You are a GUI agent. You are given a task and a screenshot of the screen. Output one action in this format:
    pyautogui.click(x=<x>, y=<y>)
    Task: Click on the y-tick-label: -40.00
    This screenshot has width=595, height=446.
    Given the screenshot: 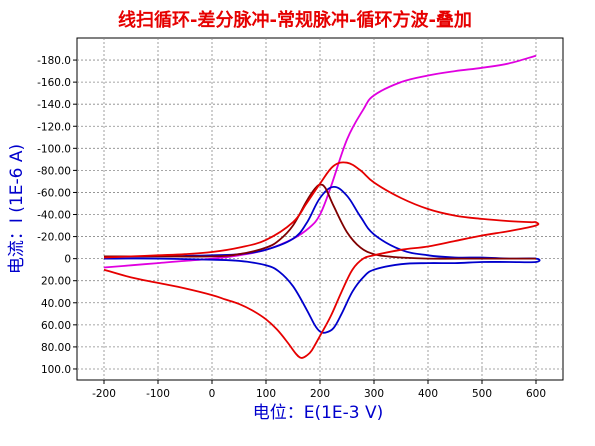 What is the action you would take?
    pyautogui.click(x=54, y=216)
    